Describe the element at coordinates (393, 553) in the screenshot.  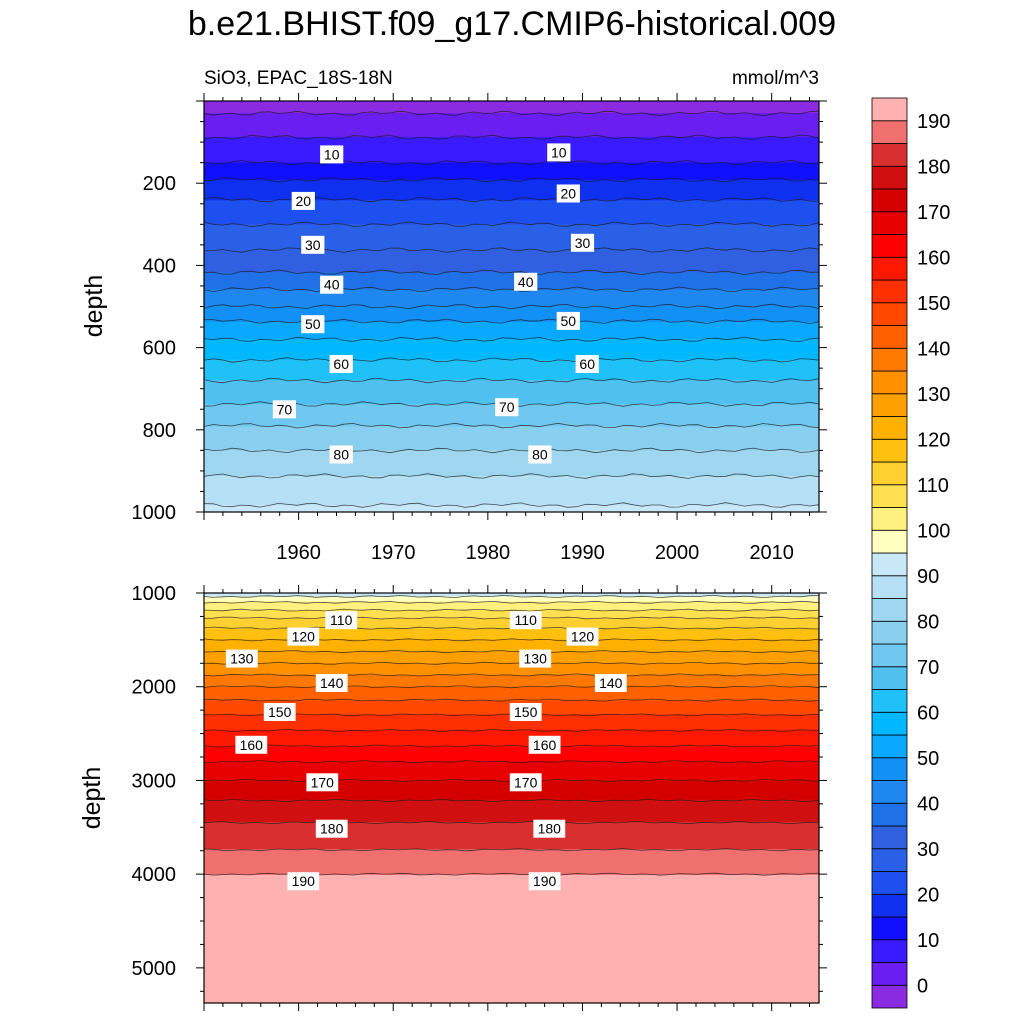
I see `top-x-tick-label: 1970` at that location.